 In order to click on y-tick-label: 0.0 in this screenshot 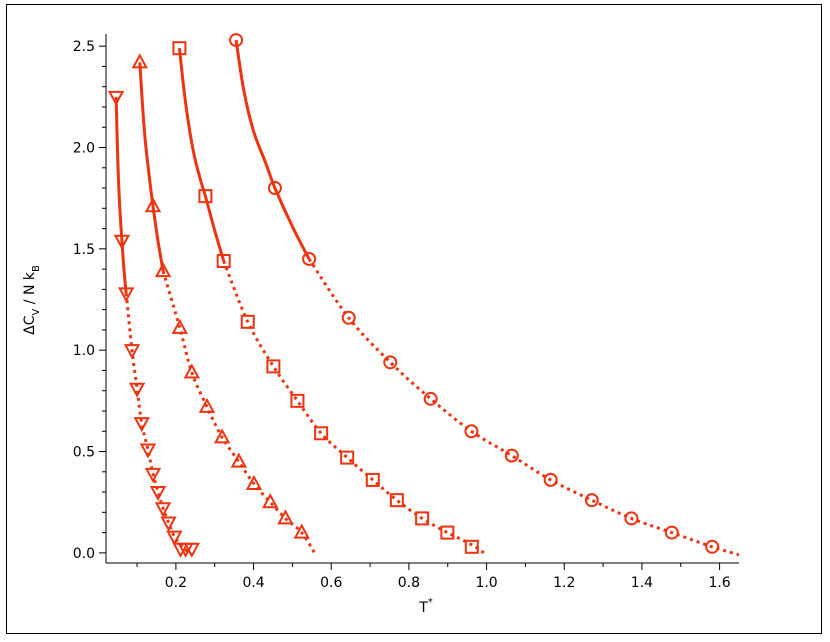, I will do `click(84, 554)`.